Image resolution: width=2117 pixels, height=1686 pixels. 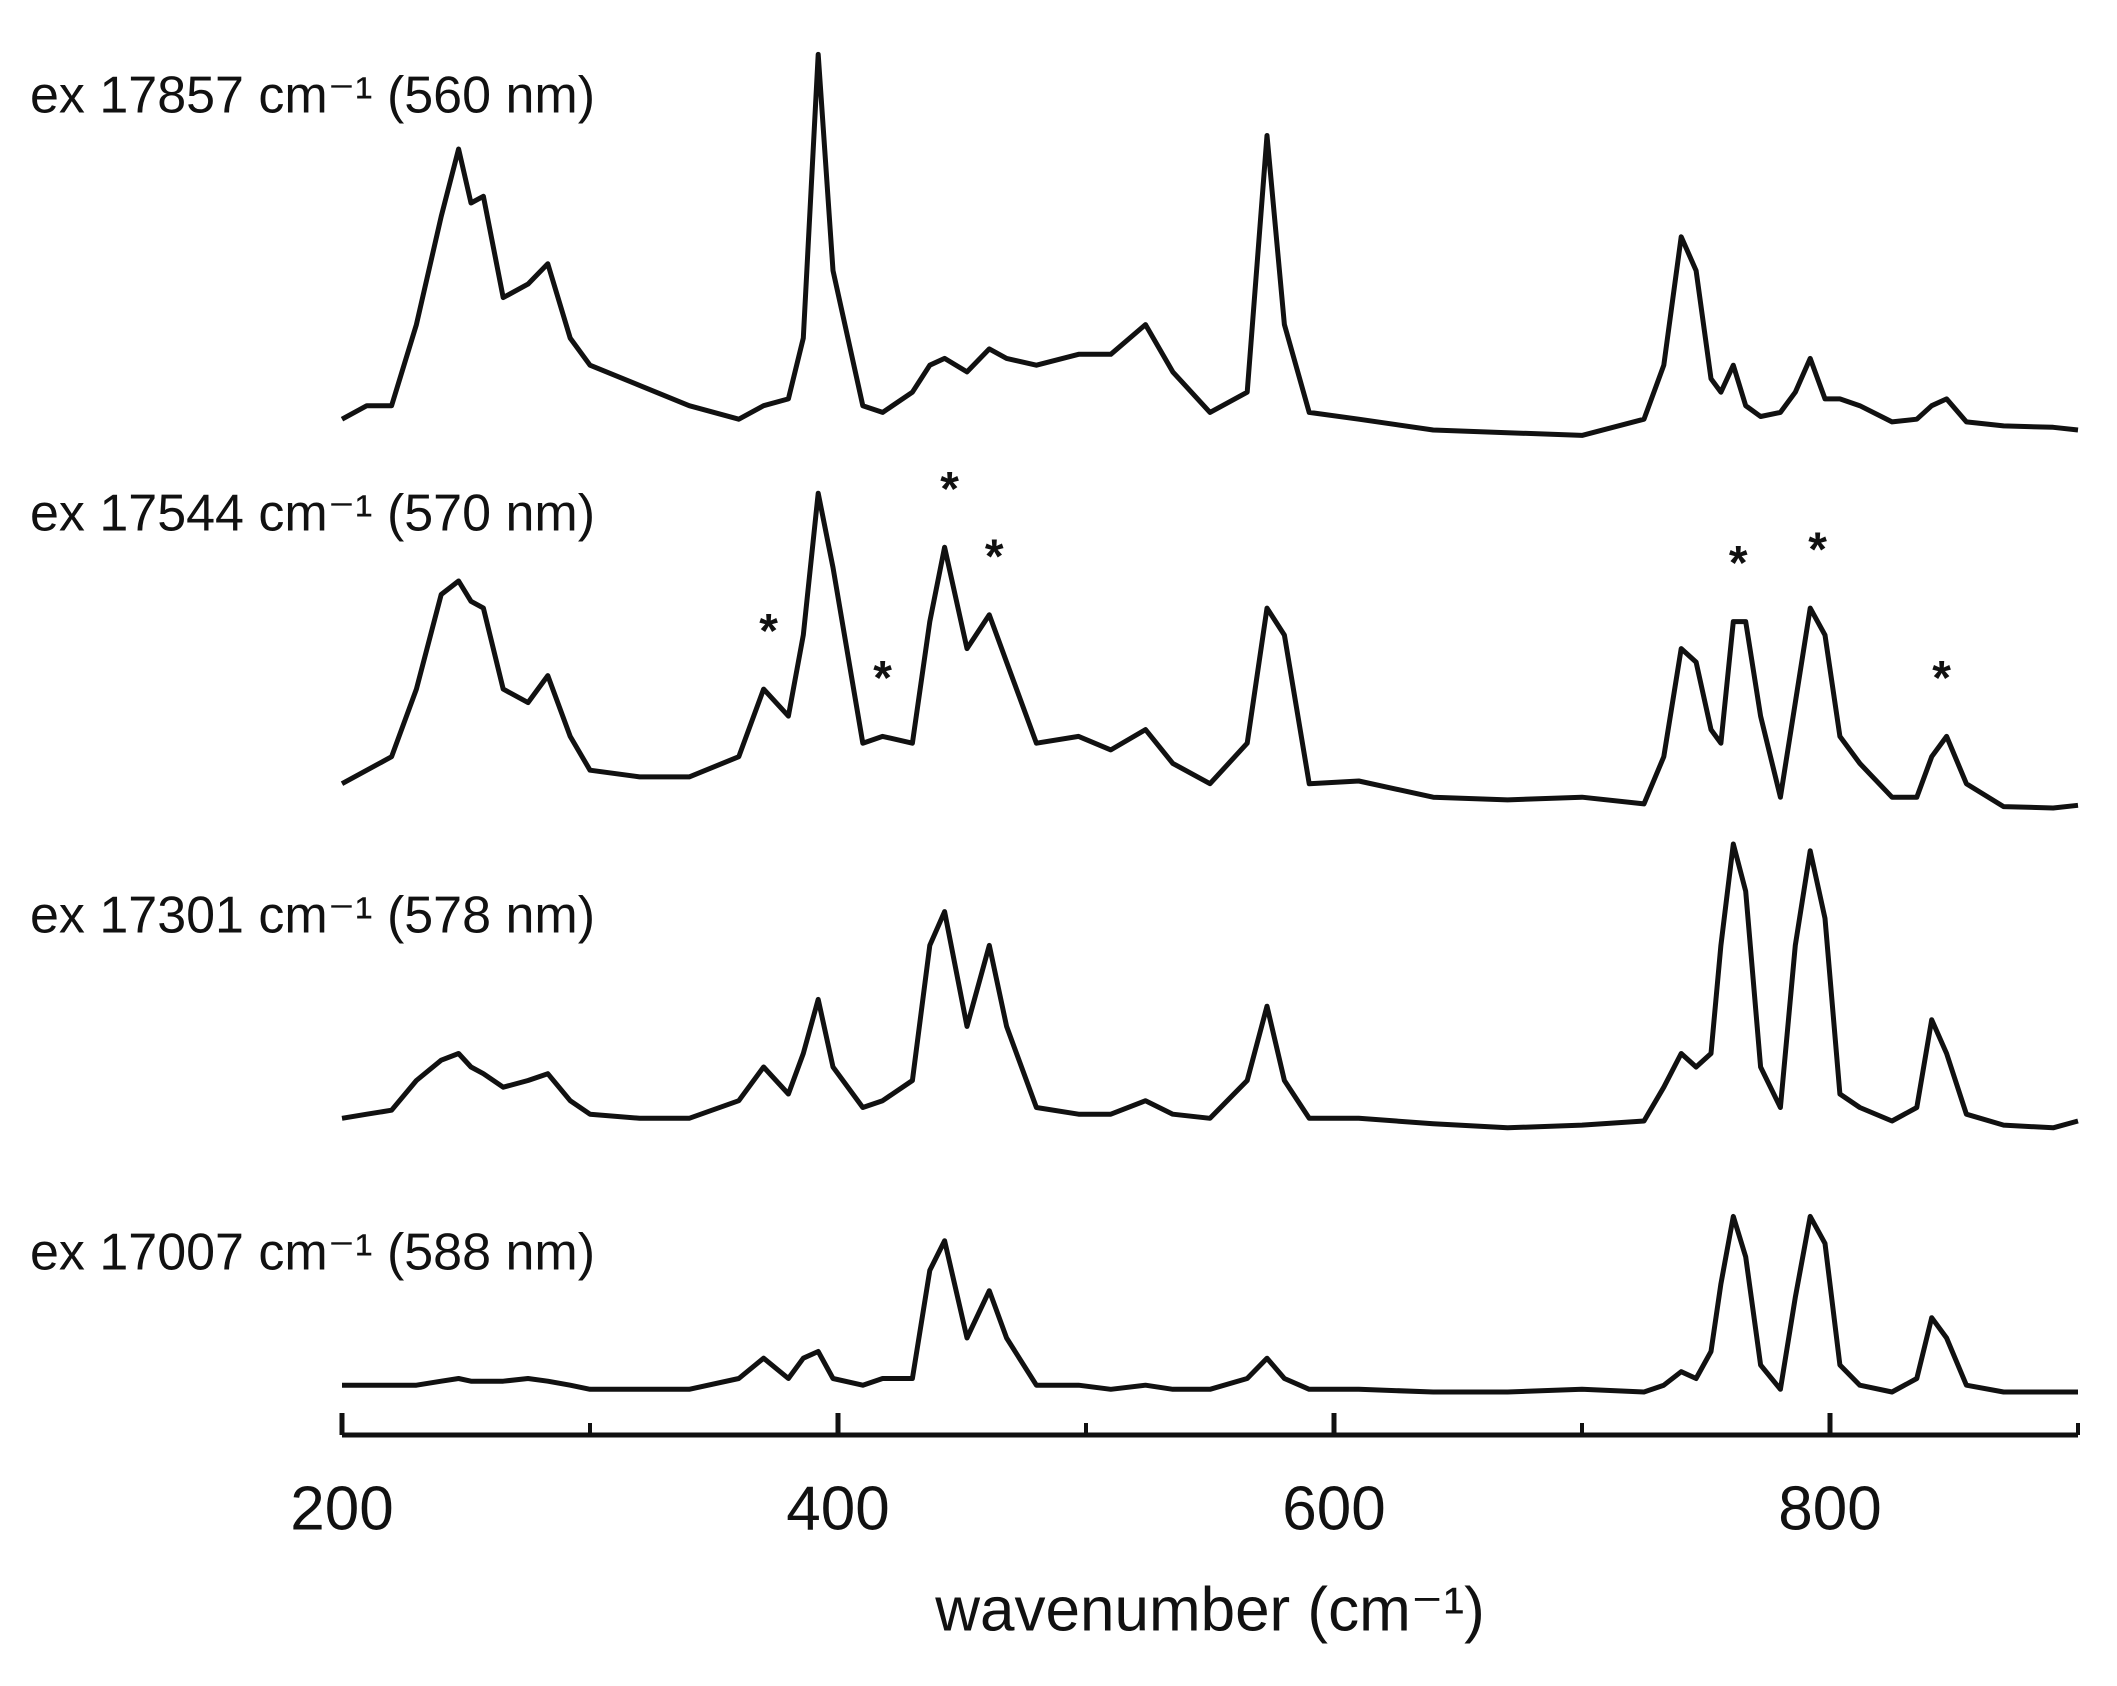 What do you see at coordinates (312, 96) in the screenshot?
I see `series-label: ex 17857 cm⁻¹ (560 nm)` at bounding box center [312, 96].